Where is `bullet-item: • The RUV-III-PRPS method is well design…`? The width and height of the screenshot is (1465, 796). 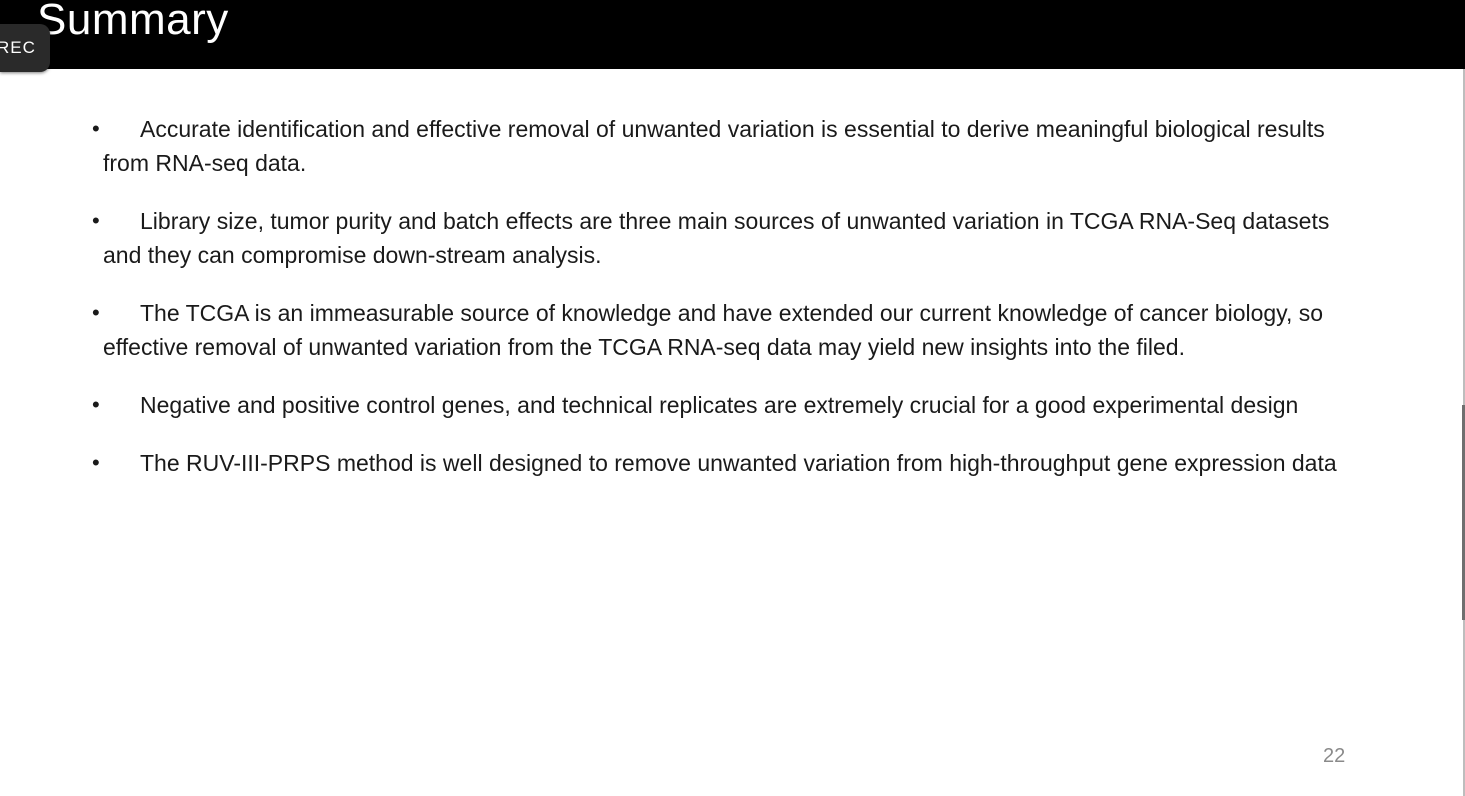
bullet-item: • The RUV-III-PRPS method is well design… is located at coordinates (722, 463).